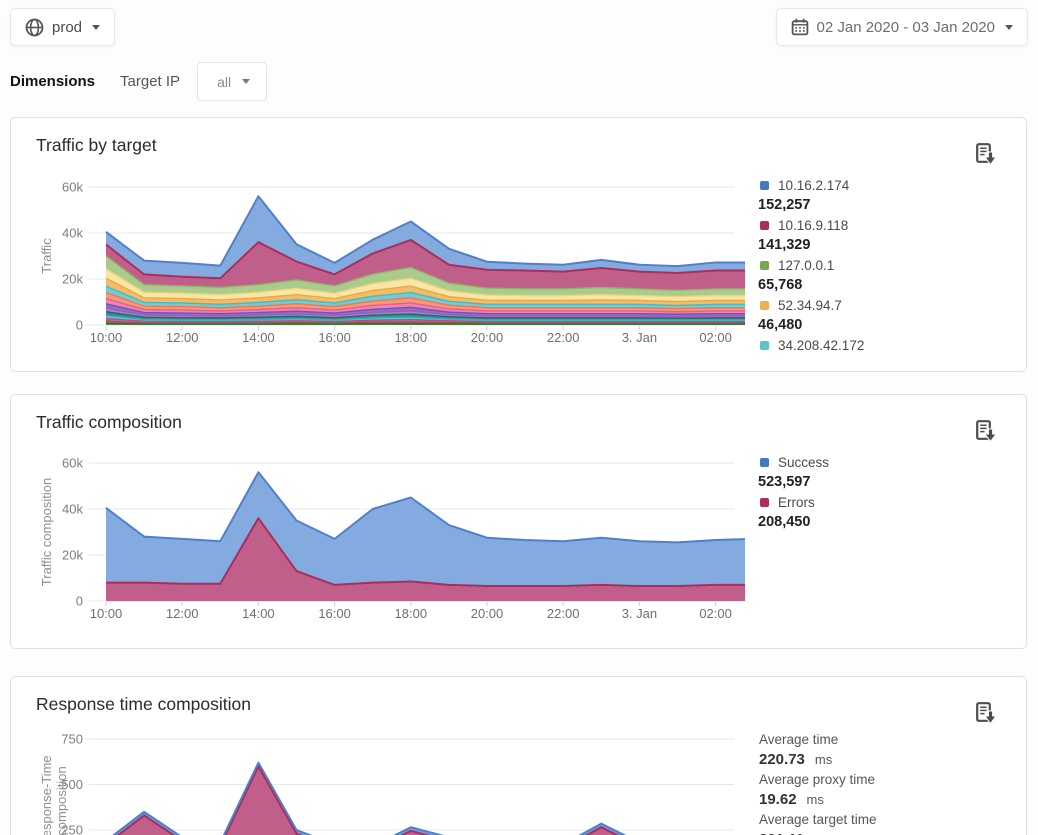 This screenshot has width=1038, height=835. What do you see at coordinates (804, 462) in the screenshot?
I see `legend-label: Success` at bounding box center [804, 462].